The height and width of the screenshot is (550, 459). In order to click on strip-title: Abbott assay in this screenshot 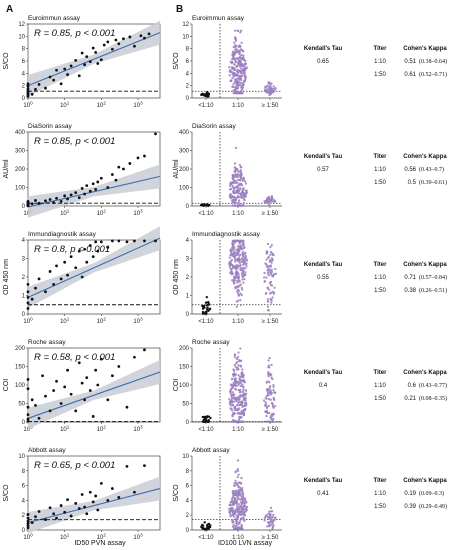, I will do `click(211, 450)`.